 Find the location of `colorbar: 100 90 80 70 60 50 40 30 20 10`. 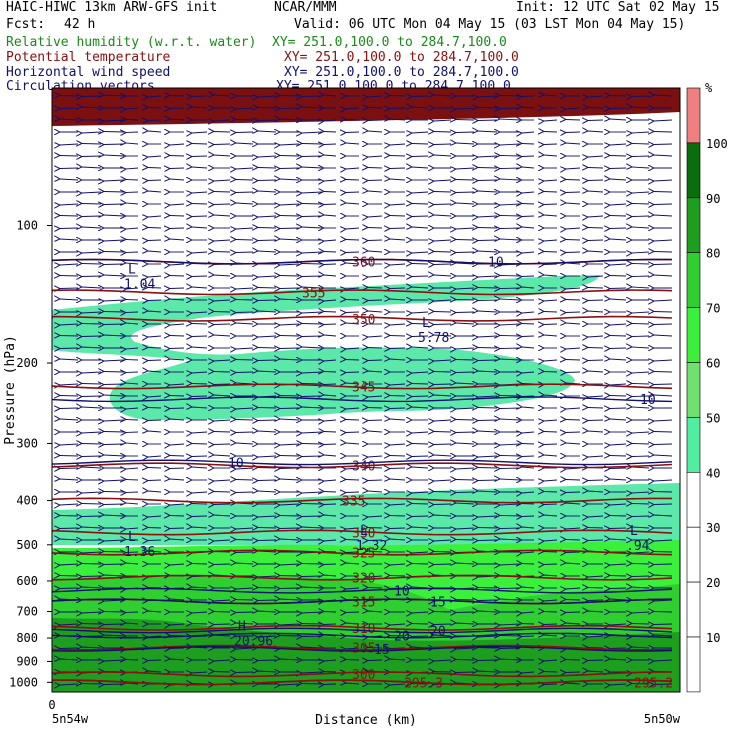

colorbar: 100 90 80 70 60 50 40 30 20 10 is located at coordinates (707, 390).